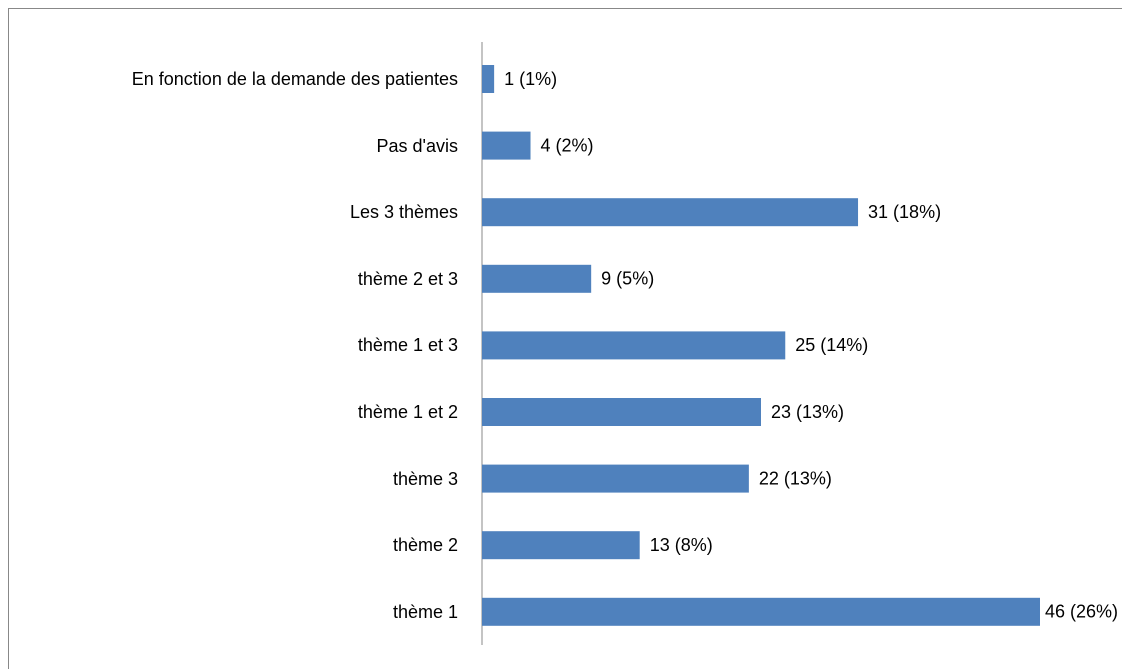 The width and height of the screenshot is (1122, 669). I want to click on data-label: 25 (14%), so click(831, 345).